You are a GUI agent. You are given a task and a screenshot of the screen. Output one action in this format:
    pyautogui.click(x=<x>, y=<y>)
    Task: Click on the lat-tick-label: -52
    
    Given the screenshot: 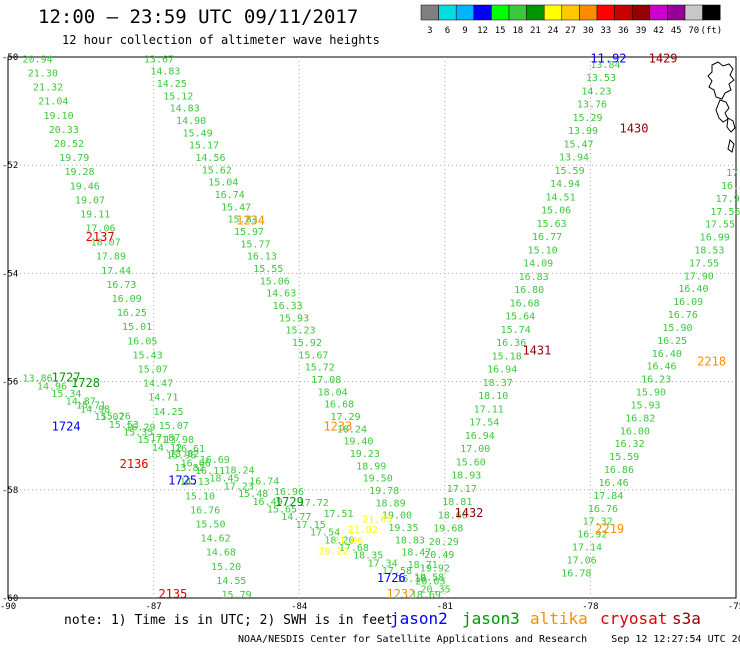 What is the action you would take?
    pyautogui.click(x=10, y=166)
    